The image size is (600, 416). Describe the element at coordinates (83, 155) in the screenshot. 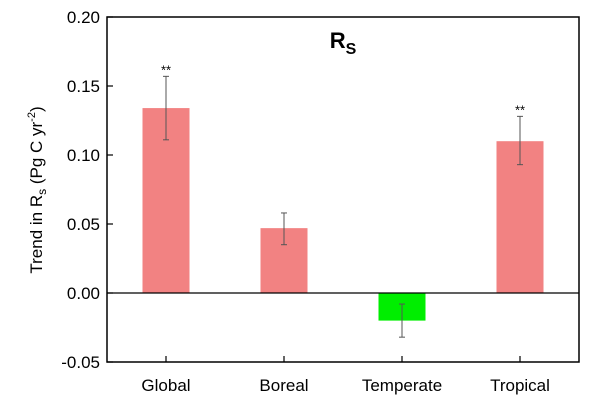

I see `y-tick-label: 0.10` at that location.